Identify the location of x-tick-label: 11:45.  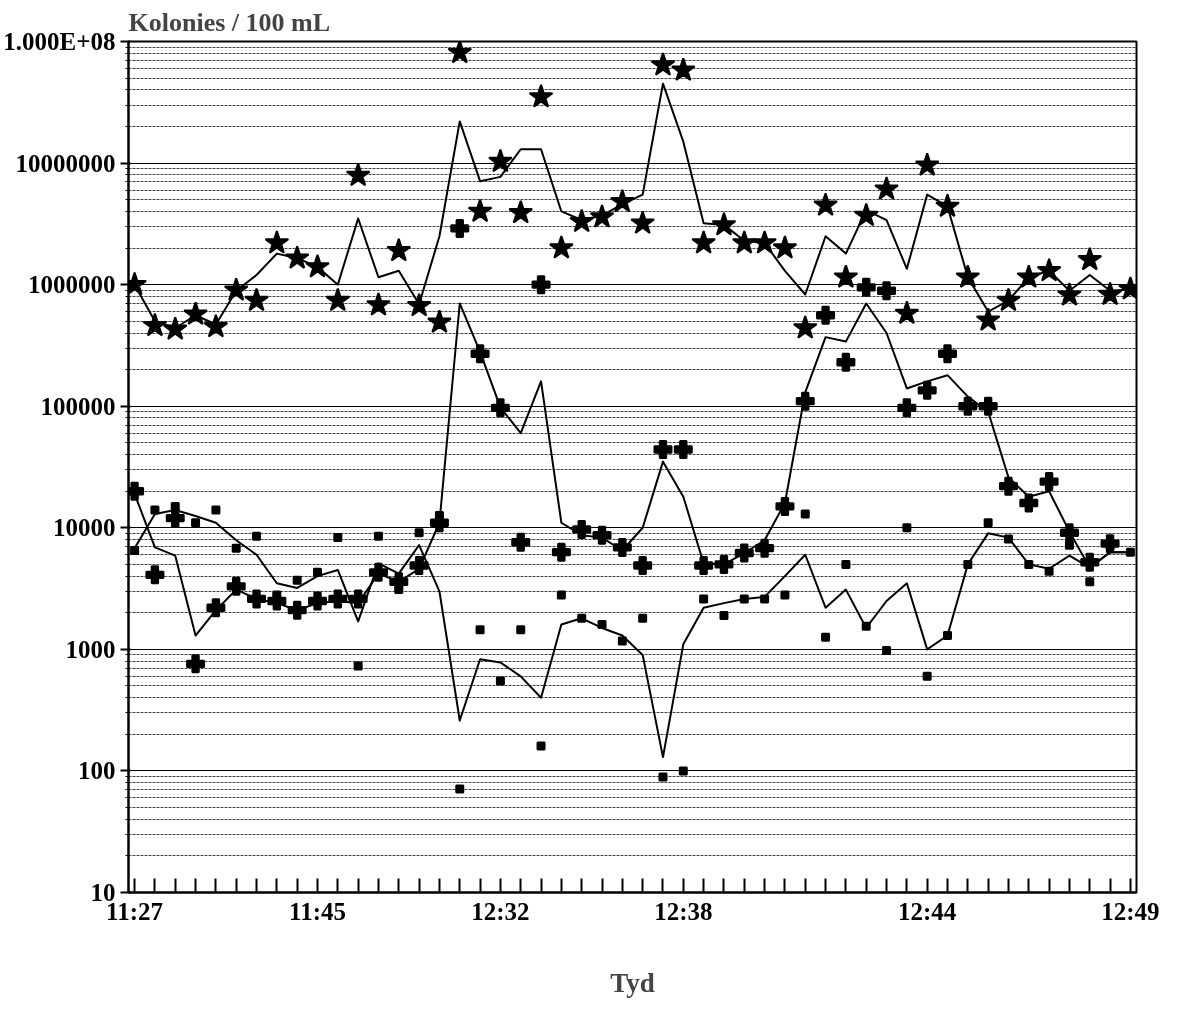
(317, 911).